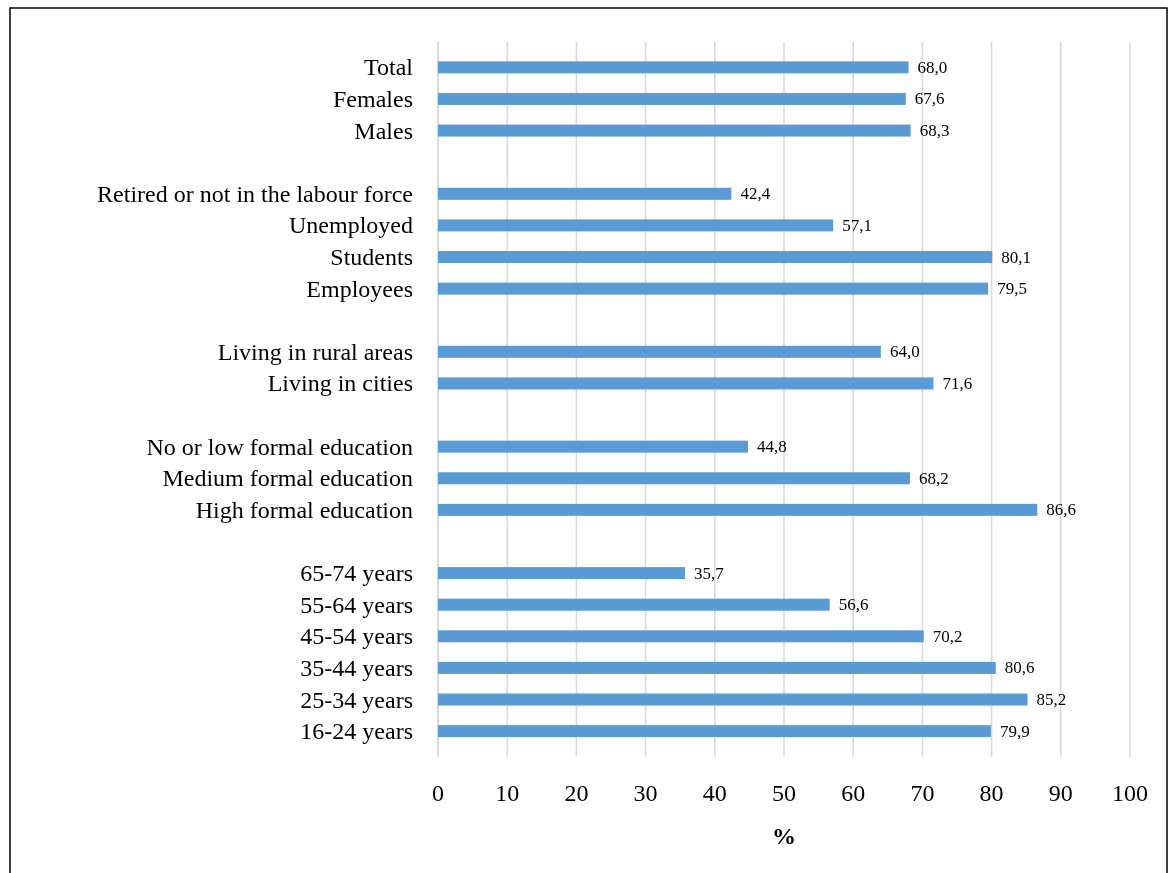 The image size is (1168, 873). I want to click on x-tick-label: 30, so click(645, 793).